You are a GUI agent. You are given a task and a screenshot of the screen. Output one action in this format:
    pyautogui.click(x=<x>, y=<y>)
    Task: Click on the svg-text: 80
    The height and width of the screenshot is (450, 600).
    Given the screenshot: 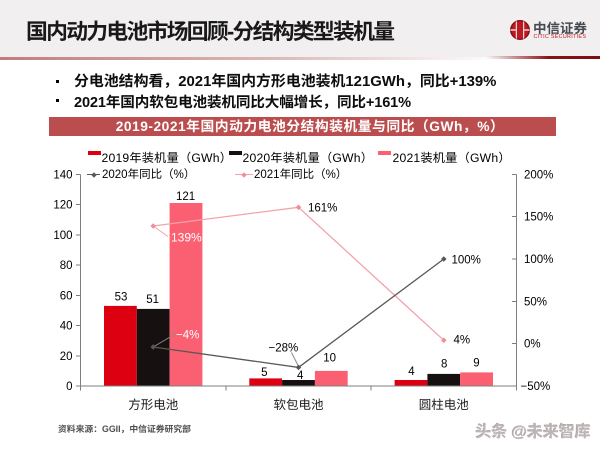 What is the action you would take?
    pyautogui.click(x=66, y=266)
    